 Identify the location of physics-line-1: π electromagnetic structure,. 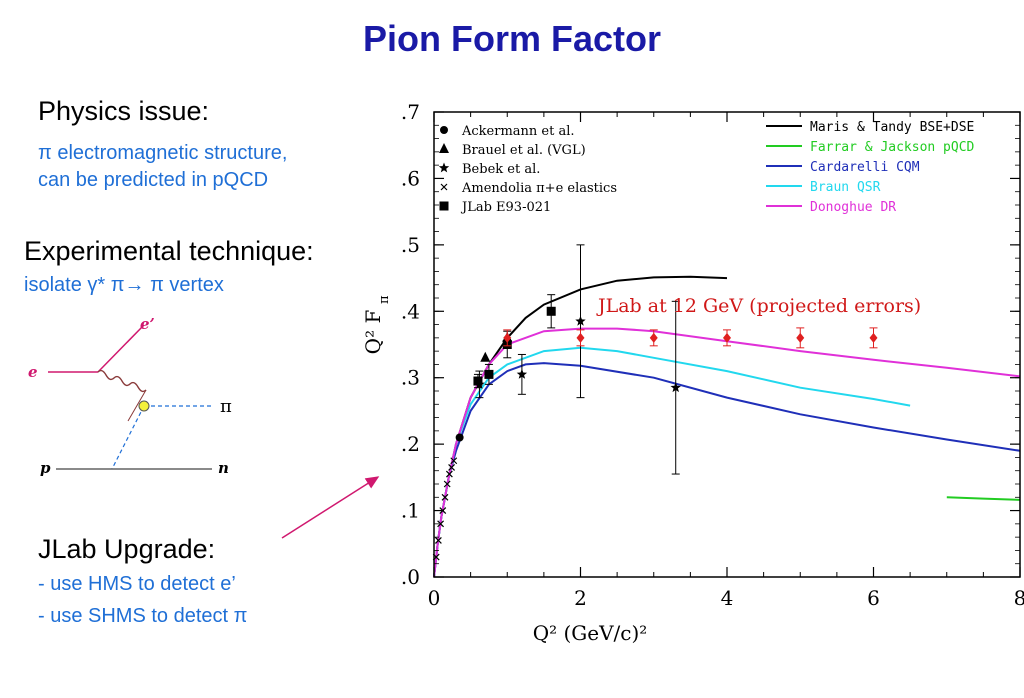
(163, 153).